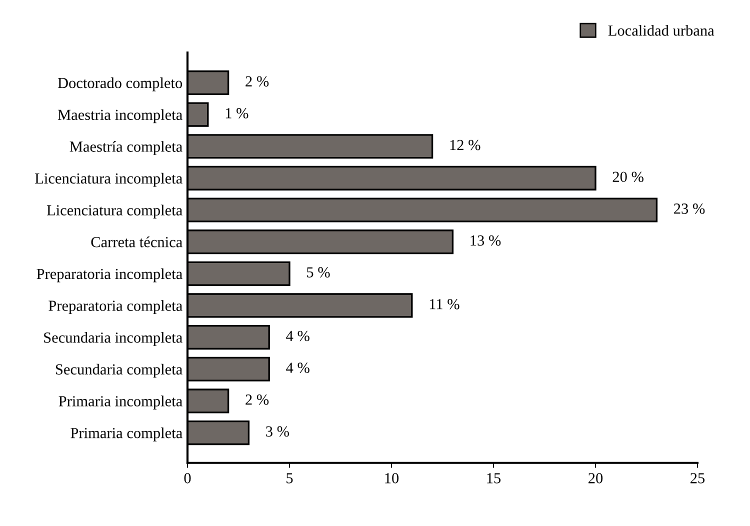 This screenshot has height=526, width=750. Describe the element at coordinates (465, 145) in the screenshot. I see `data-label: 12 %` at that location.